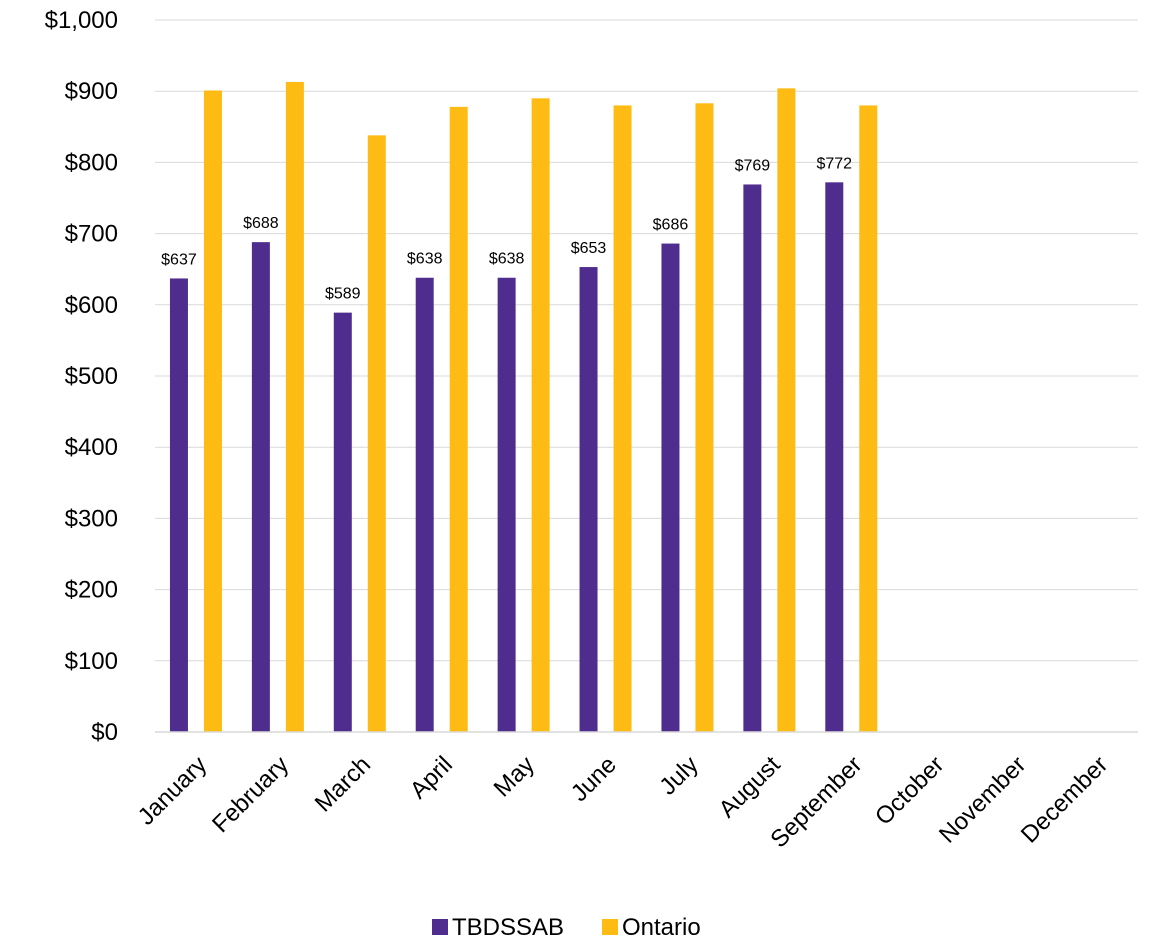  I want to click on data-label: $772, so click(834, 163).